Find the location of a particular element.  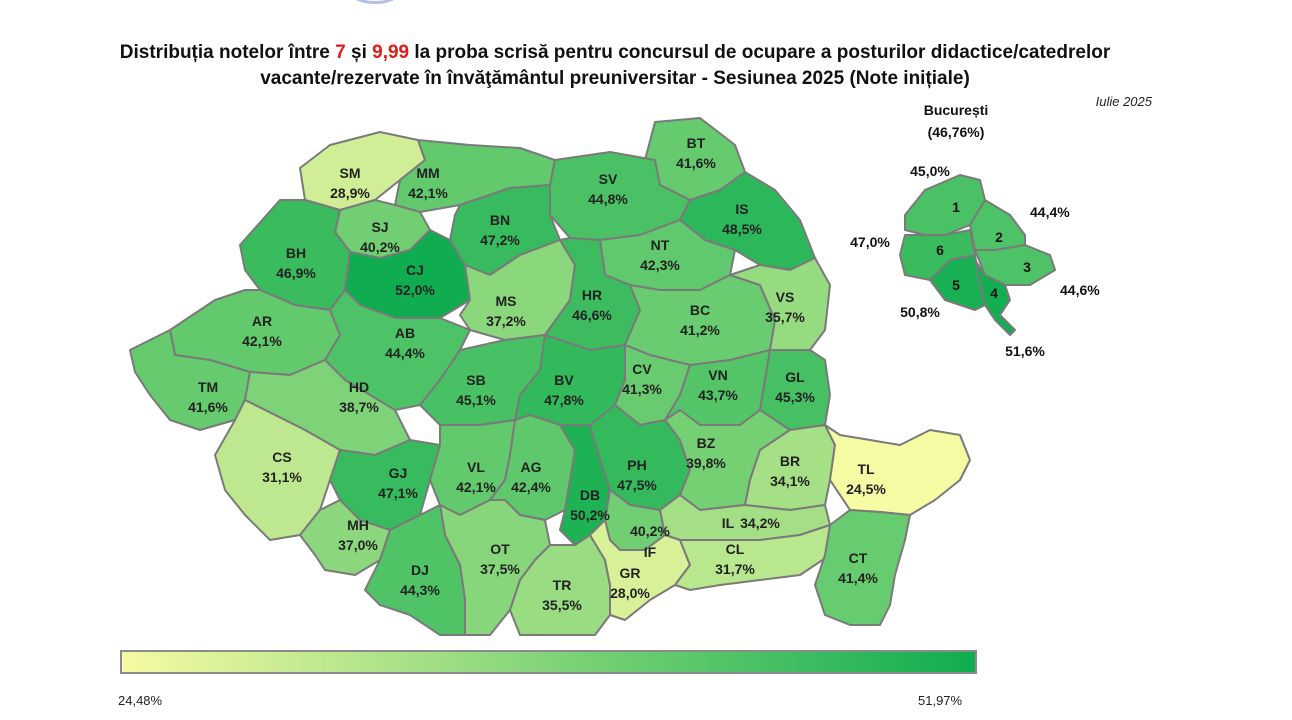

county-value-bh: 46,9% is located at coordinates (296, 273).